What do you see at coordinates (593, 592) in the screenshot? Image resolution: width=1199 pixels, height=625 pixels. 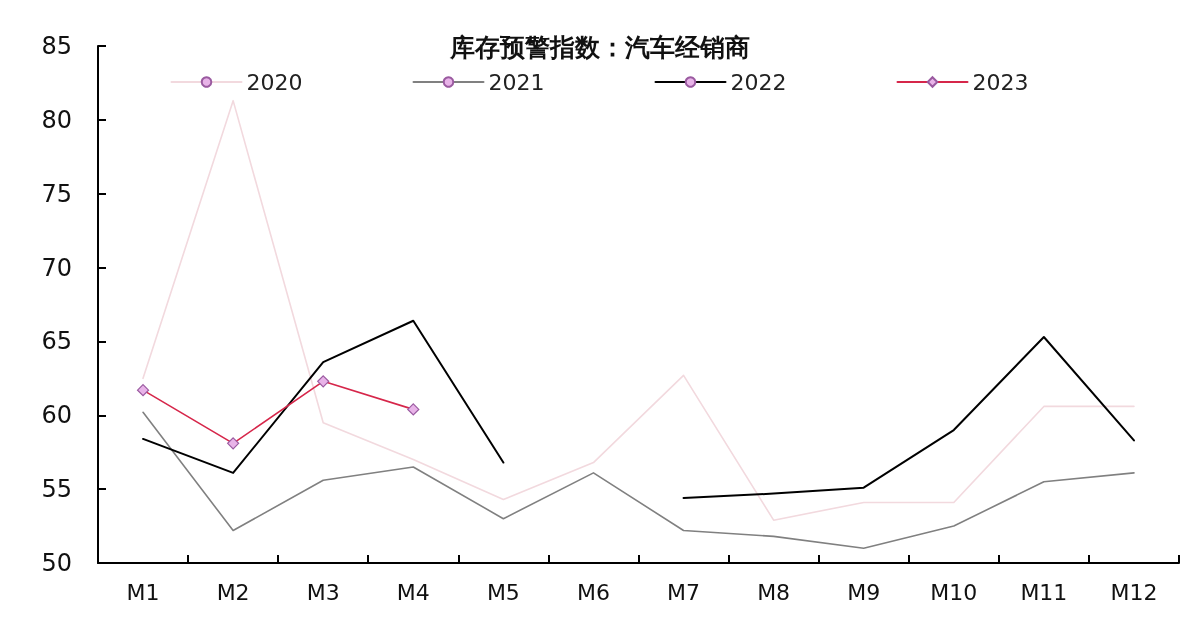 I see `x-tick-label: M6` at bounding box center [593, 592].